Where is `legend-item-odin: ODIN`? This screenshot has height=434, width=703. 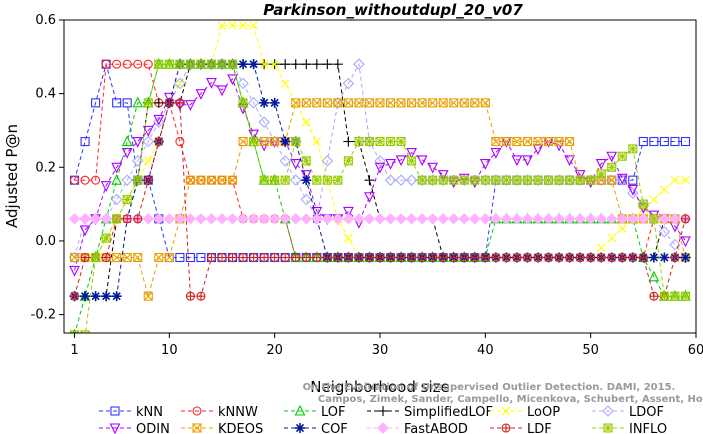
legend-item-odin: ODIN is located at coordinates (134, 428).